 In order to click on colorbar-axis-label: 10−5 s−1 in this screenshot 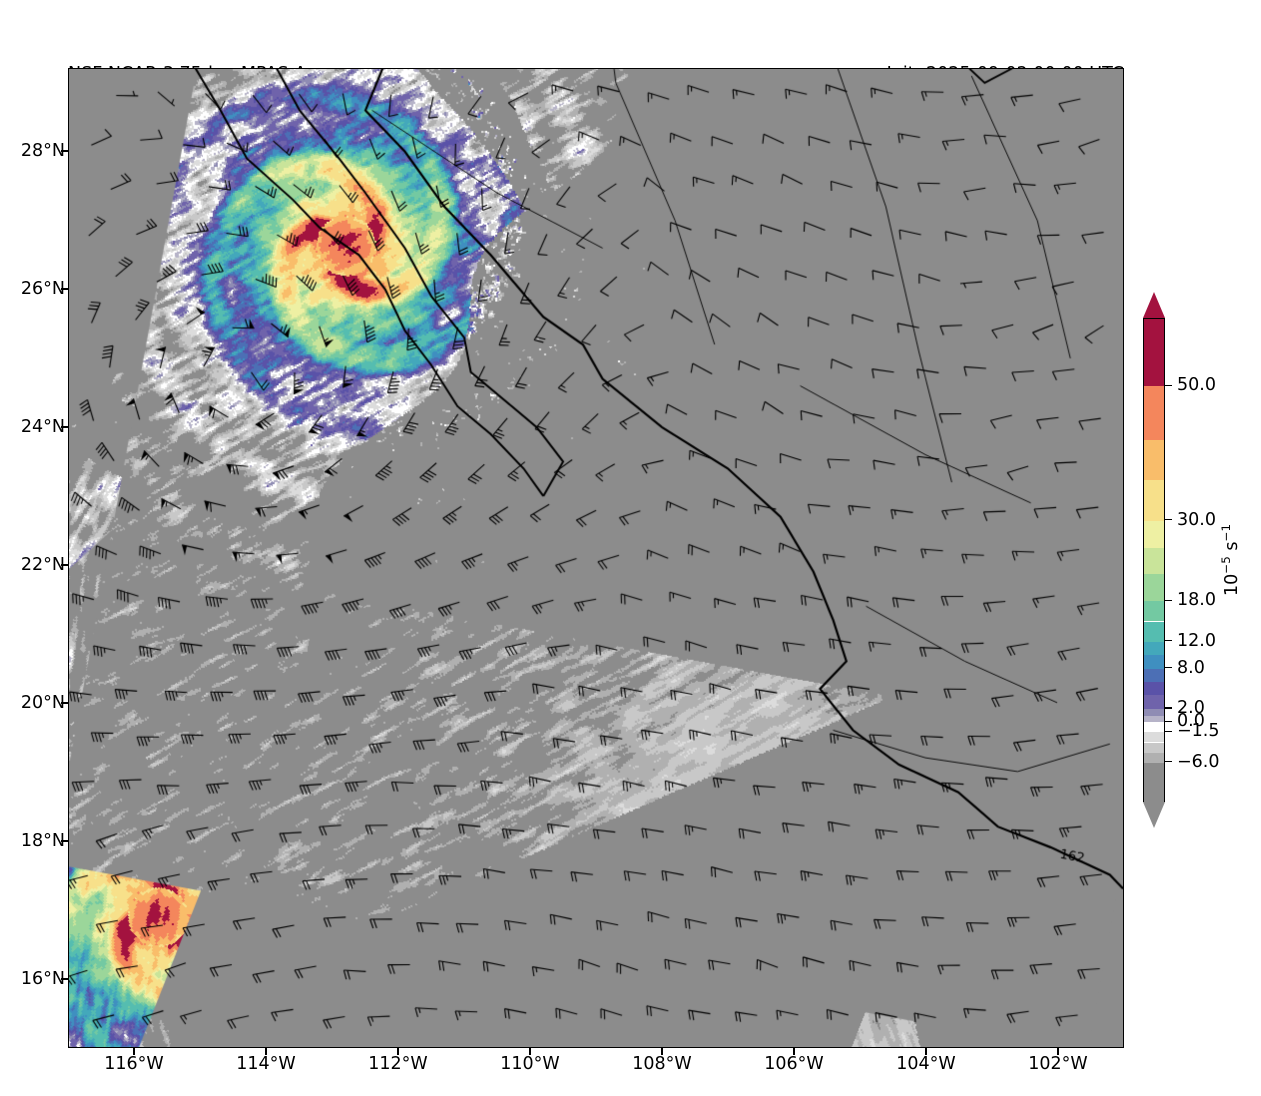, I will do `click(1230, 560)`.